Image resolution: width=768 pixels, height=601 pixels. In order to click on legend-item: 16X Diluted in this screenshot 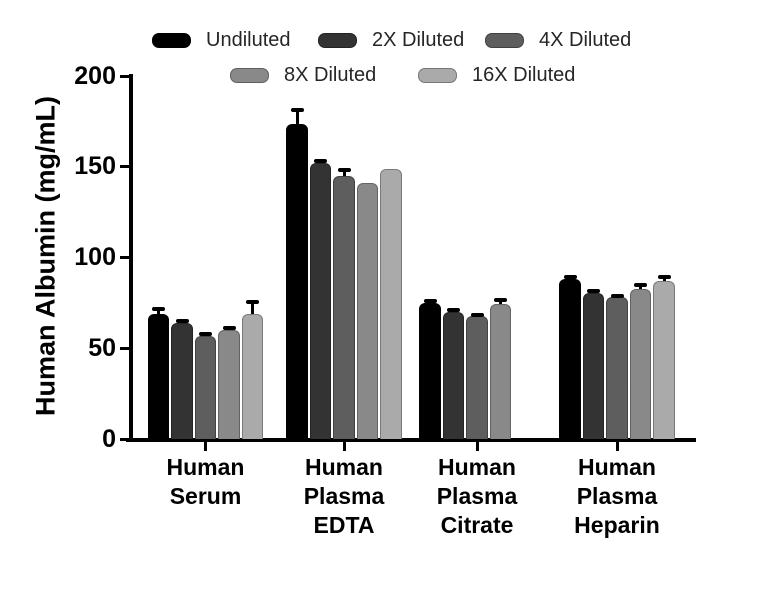, I will do `click(496, 75)`.